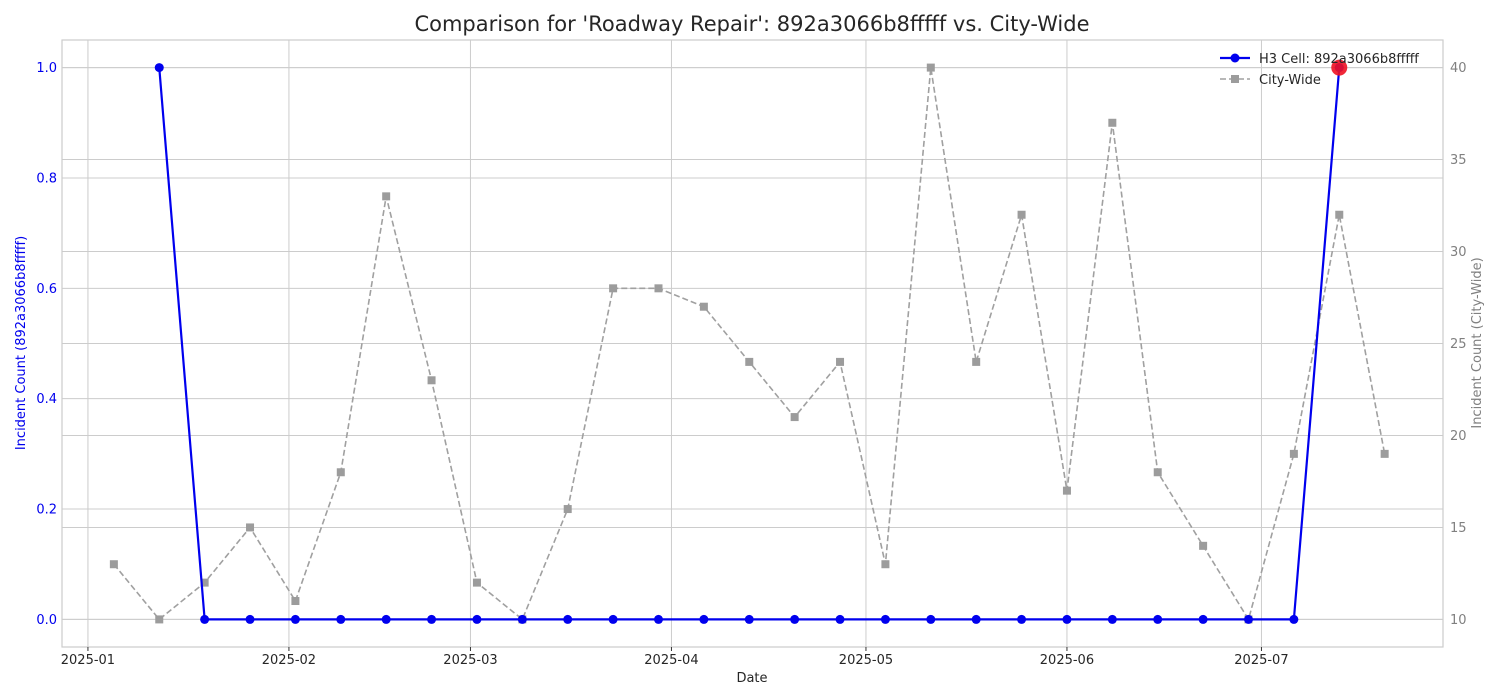 This screenshot has height=700, width=1500. What do you see at coordinates (1458, 252) in the screenshot?
I see `y-right-tick-label: 30` at bounding box center [1458, 252].